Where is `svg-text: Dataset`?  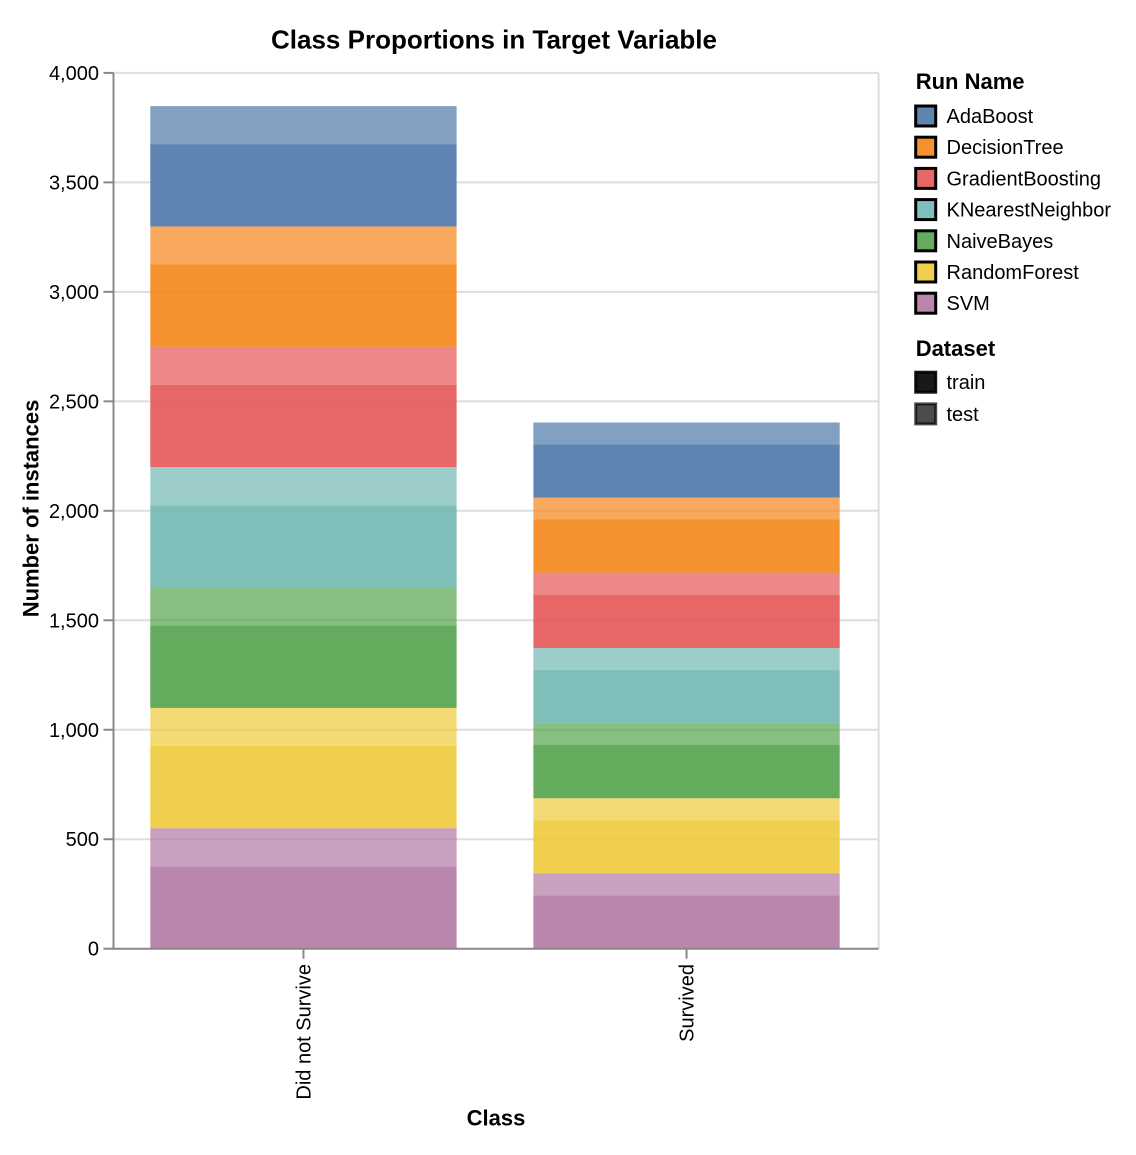 svg-text: Dataset is located at coordinates (956, 348).